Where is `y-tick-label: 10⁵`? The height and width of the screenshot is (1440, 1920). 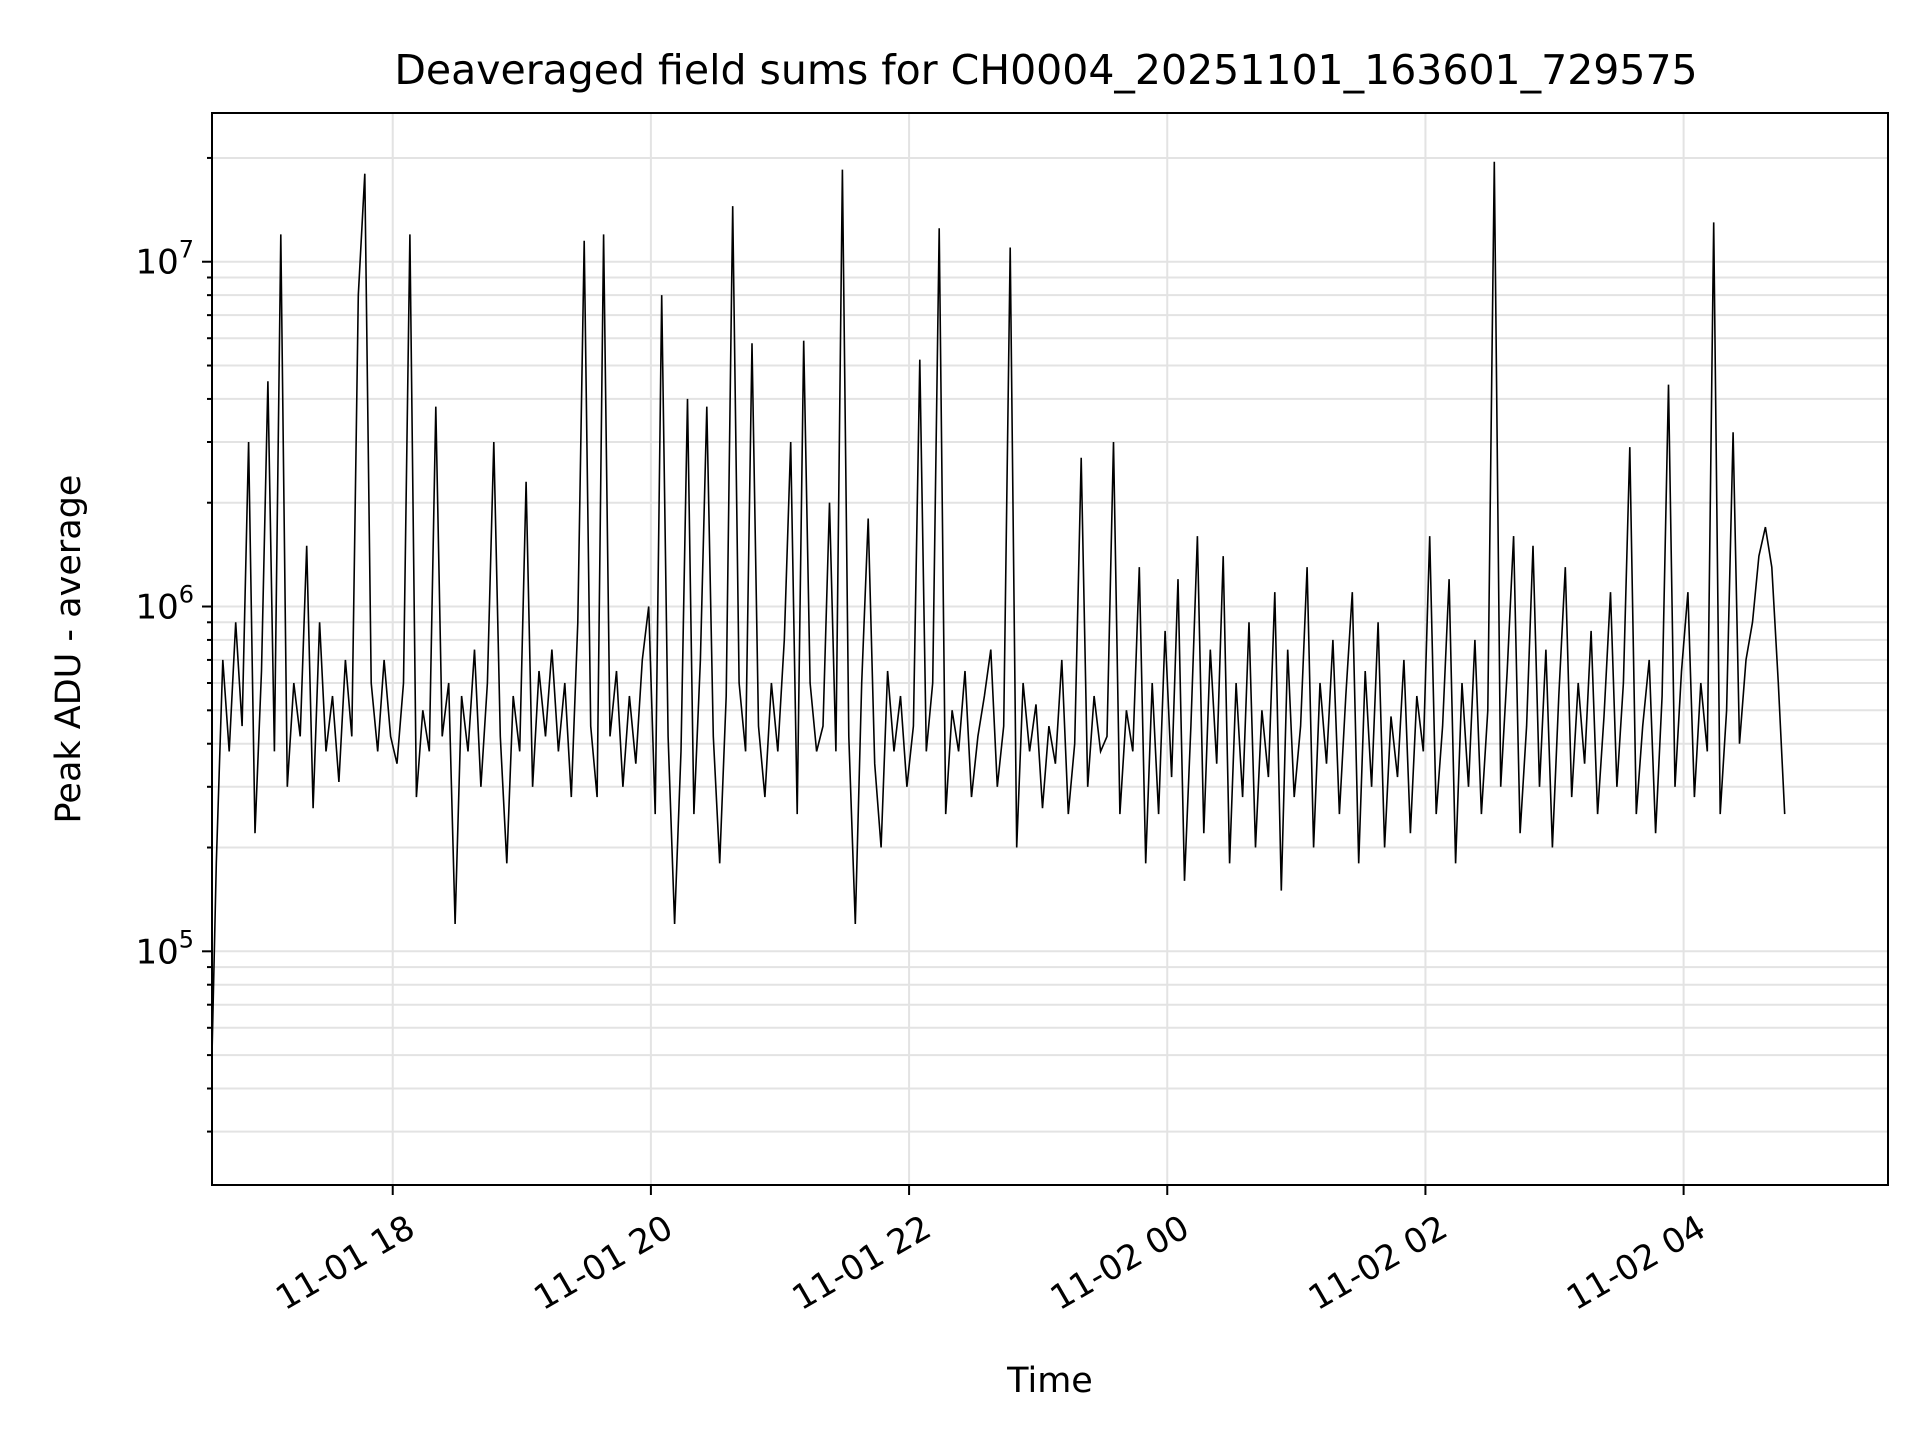 y-tick-label: 10⁵ is located at coordinates (164, 948).